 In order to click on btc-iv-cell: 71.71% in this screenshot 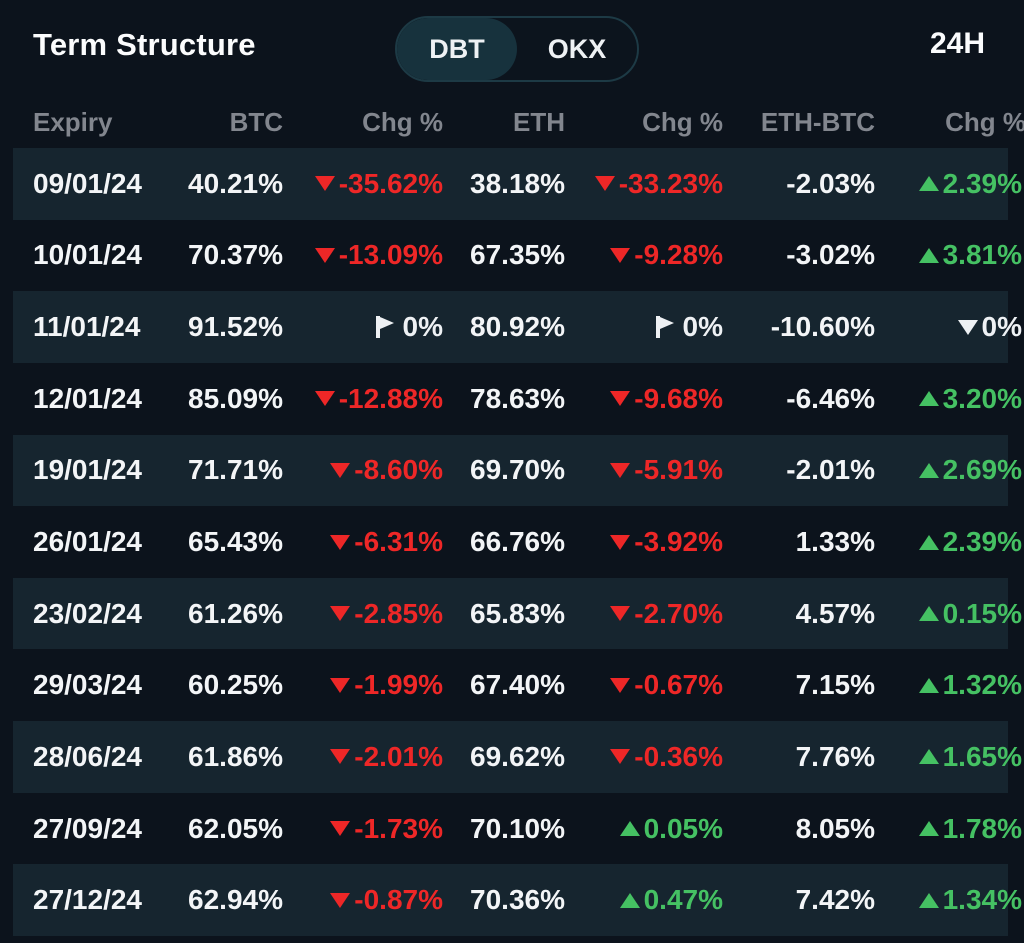, I will do `click(235, 470)`.